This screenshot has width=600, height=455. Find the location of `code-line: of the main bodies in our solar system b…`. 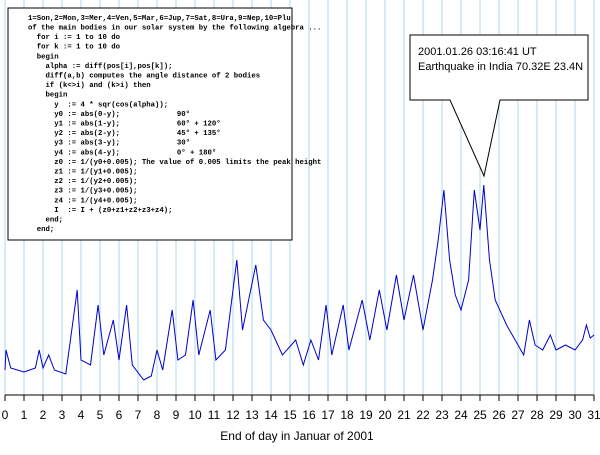

code-line: of the main bodies in our solar system b… is located at coordinates (174, 29).